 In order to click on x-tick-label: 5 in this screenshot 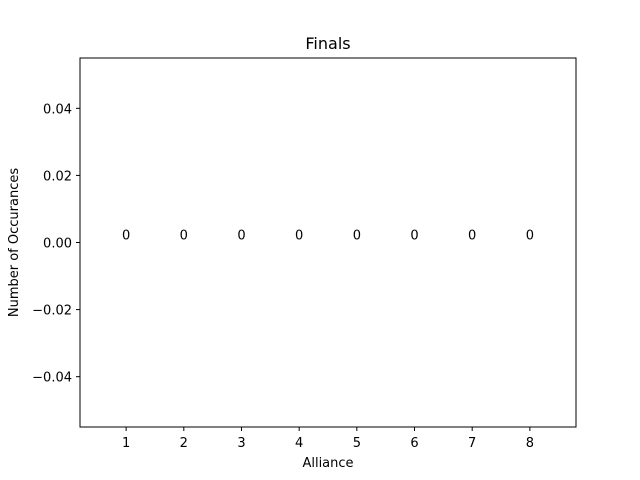, I will do `click(357, 443)`.